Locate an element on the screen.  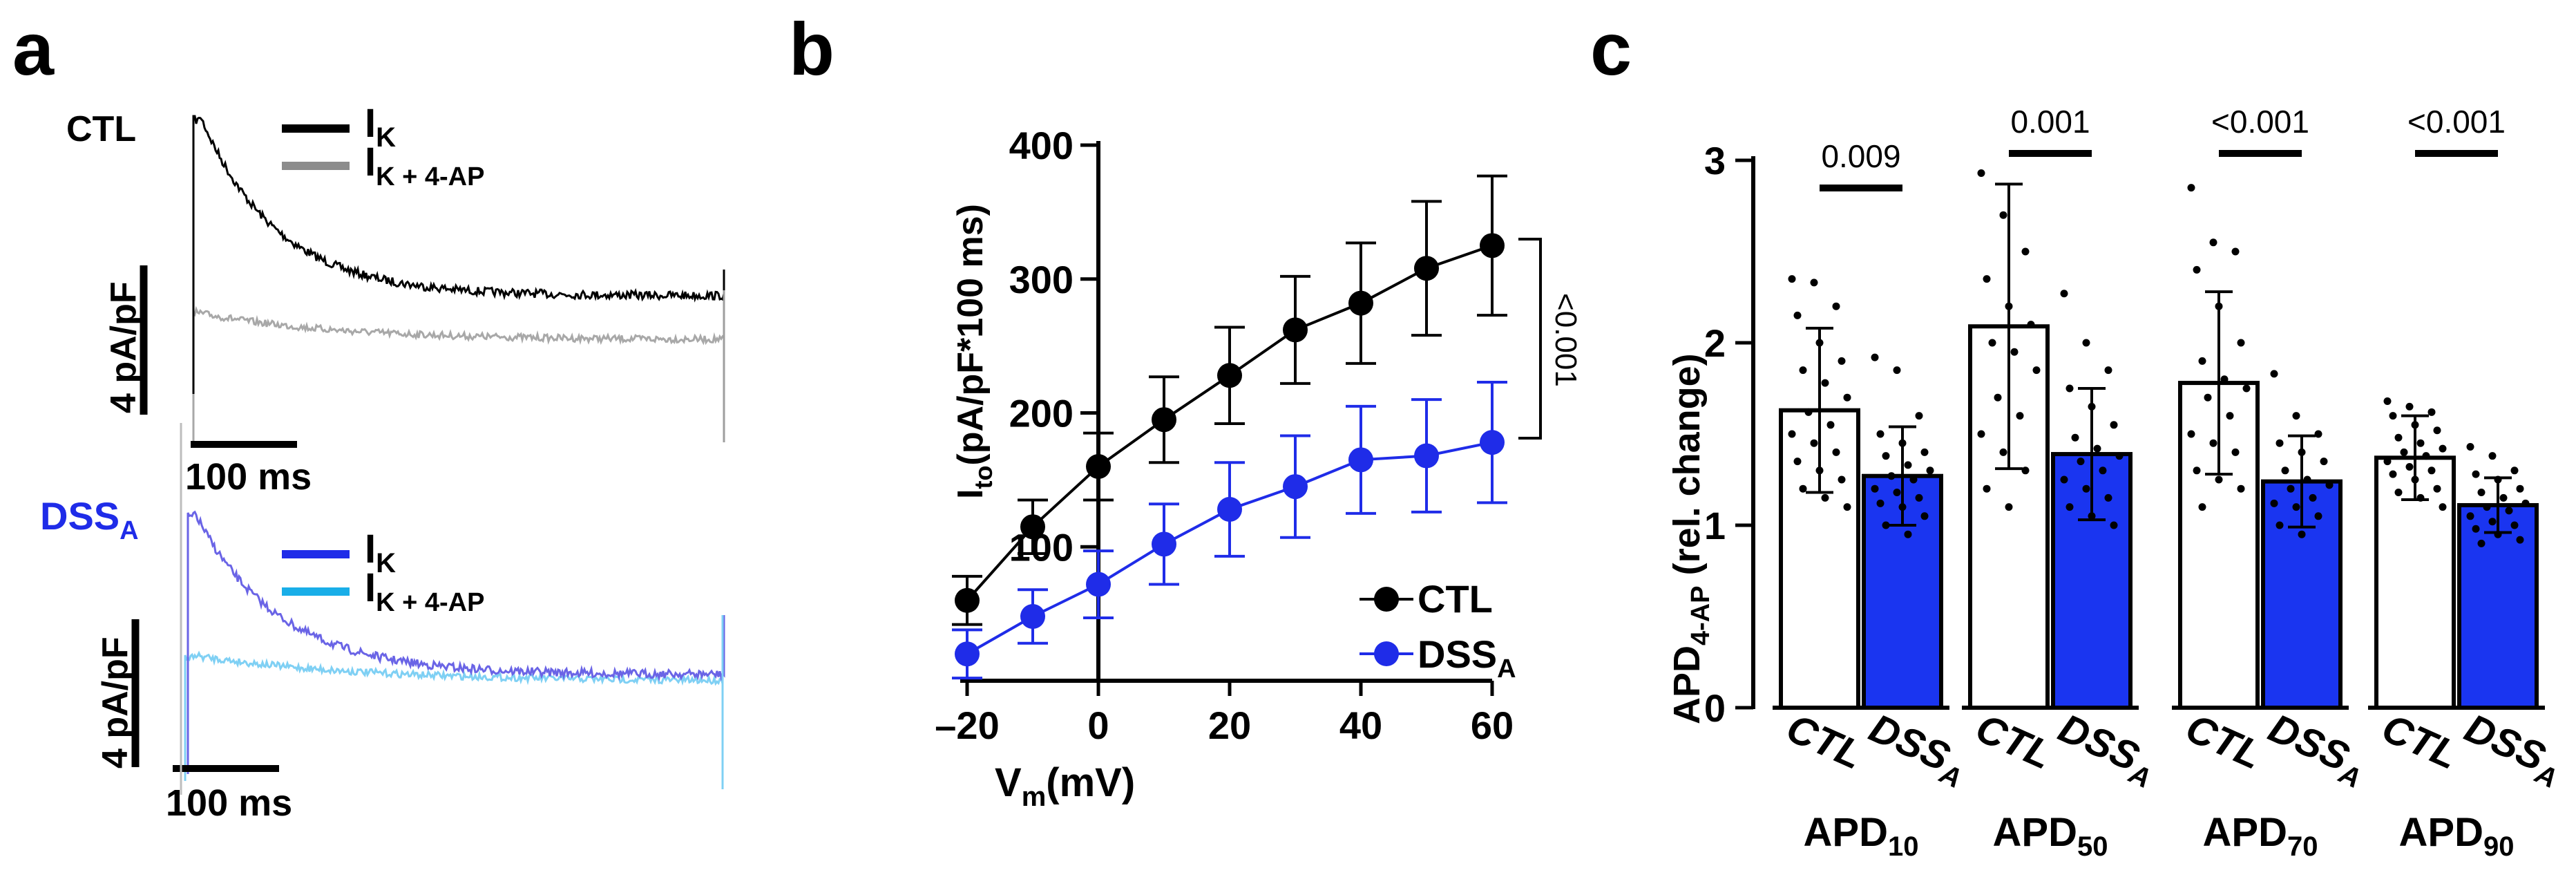
iv-x-tick-label: 40 is located at coordinates (1360, 725).